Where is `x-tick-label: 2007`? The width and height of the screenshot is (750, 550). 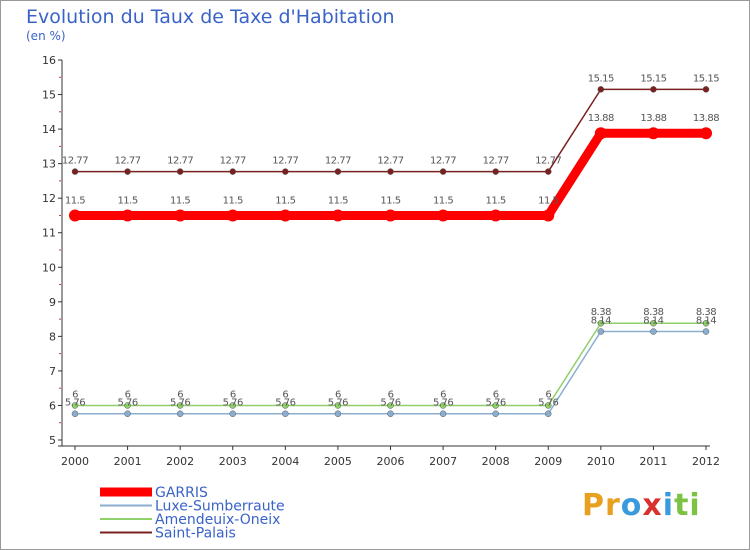
x-tick-label: 2007 is located at coordinates (443, 461).